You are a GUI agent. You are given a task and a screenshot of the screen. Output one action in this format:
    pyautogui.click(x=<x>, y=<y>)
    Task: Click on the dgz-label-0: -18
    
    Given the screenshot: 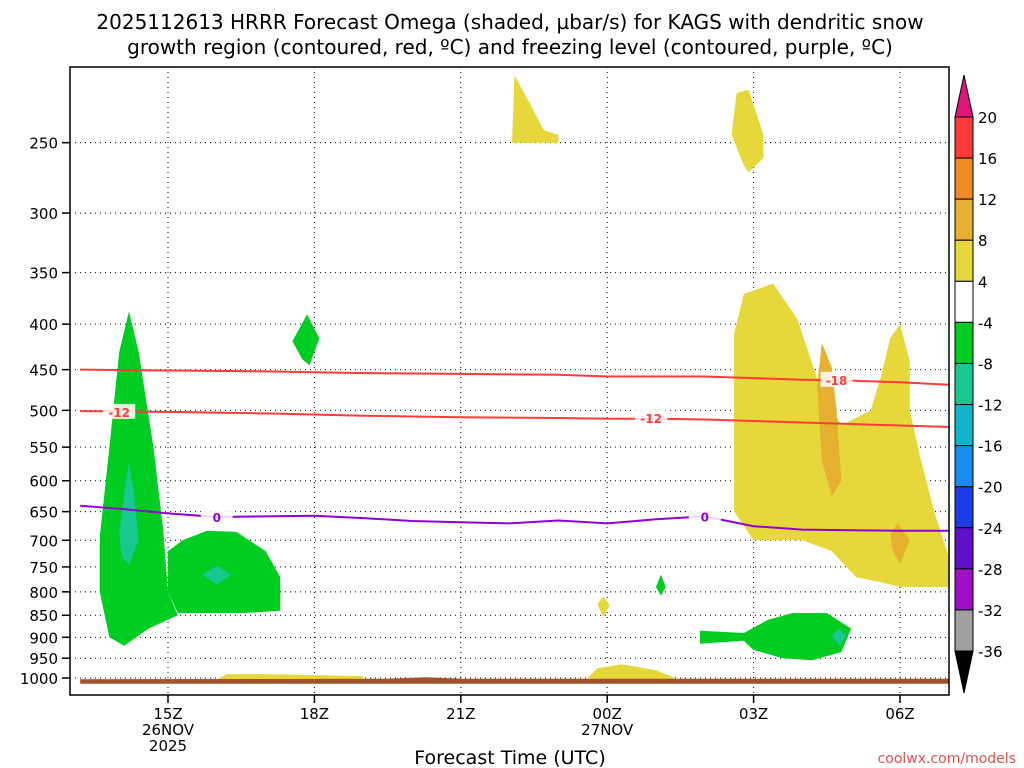 What is the action you would take?
    pyautogui.click(x=837, y=381)
    